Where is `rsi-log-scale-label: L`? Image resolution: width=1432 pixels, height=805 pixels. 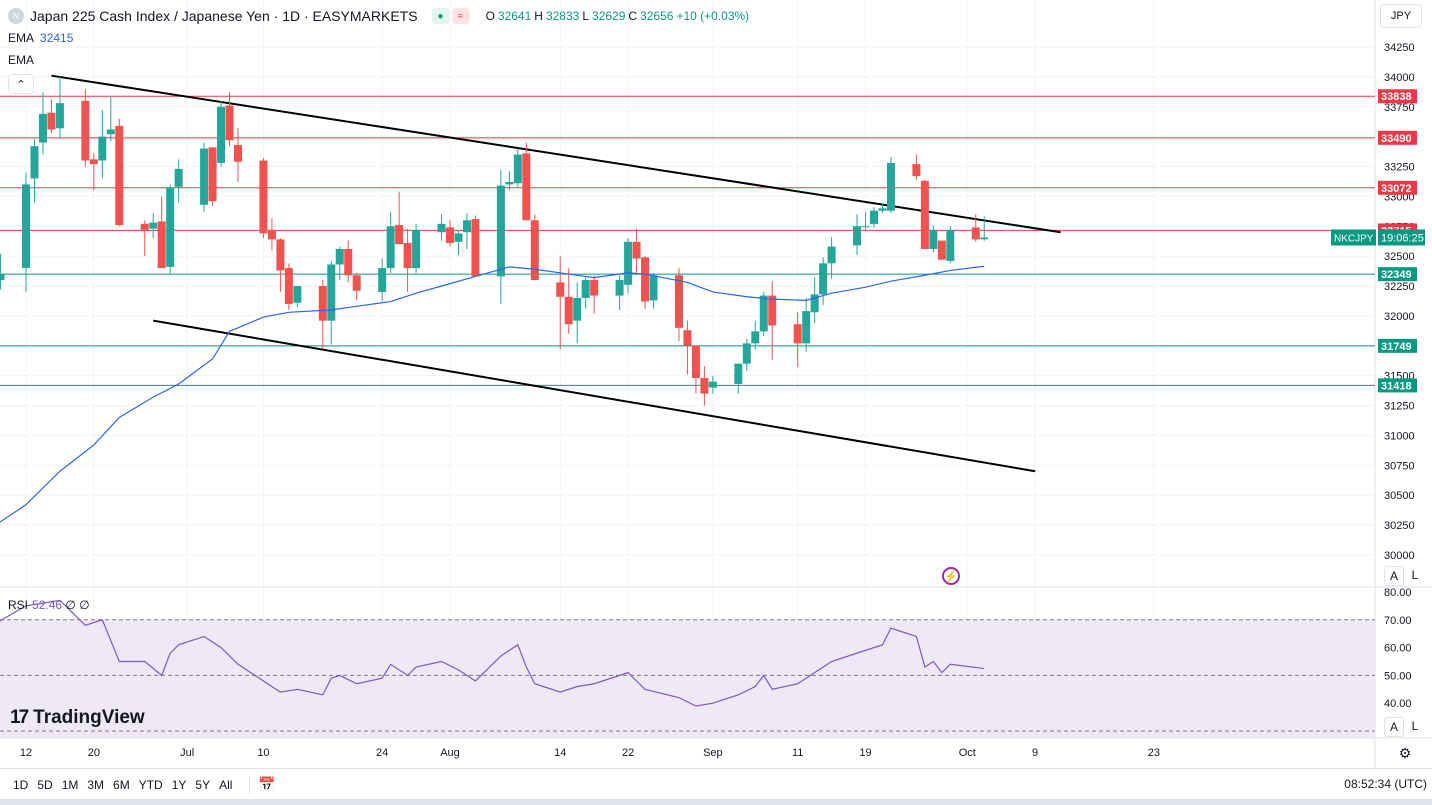 rsi-log-scale-label: L is located at coordinates (1415, 726).